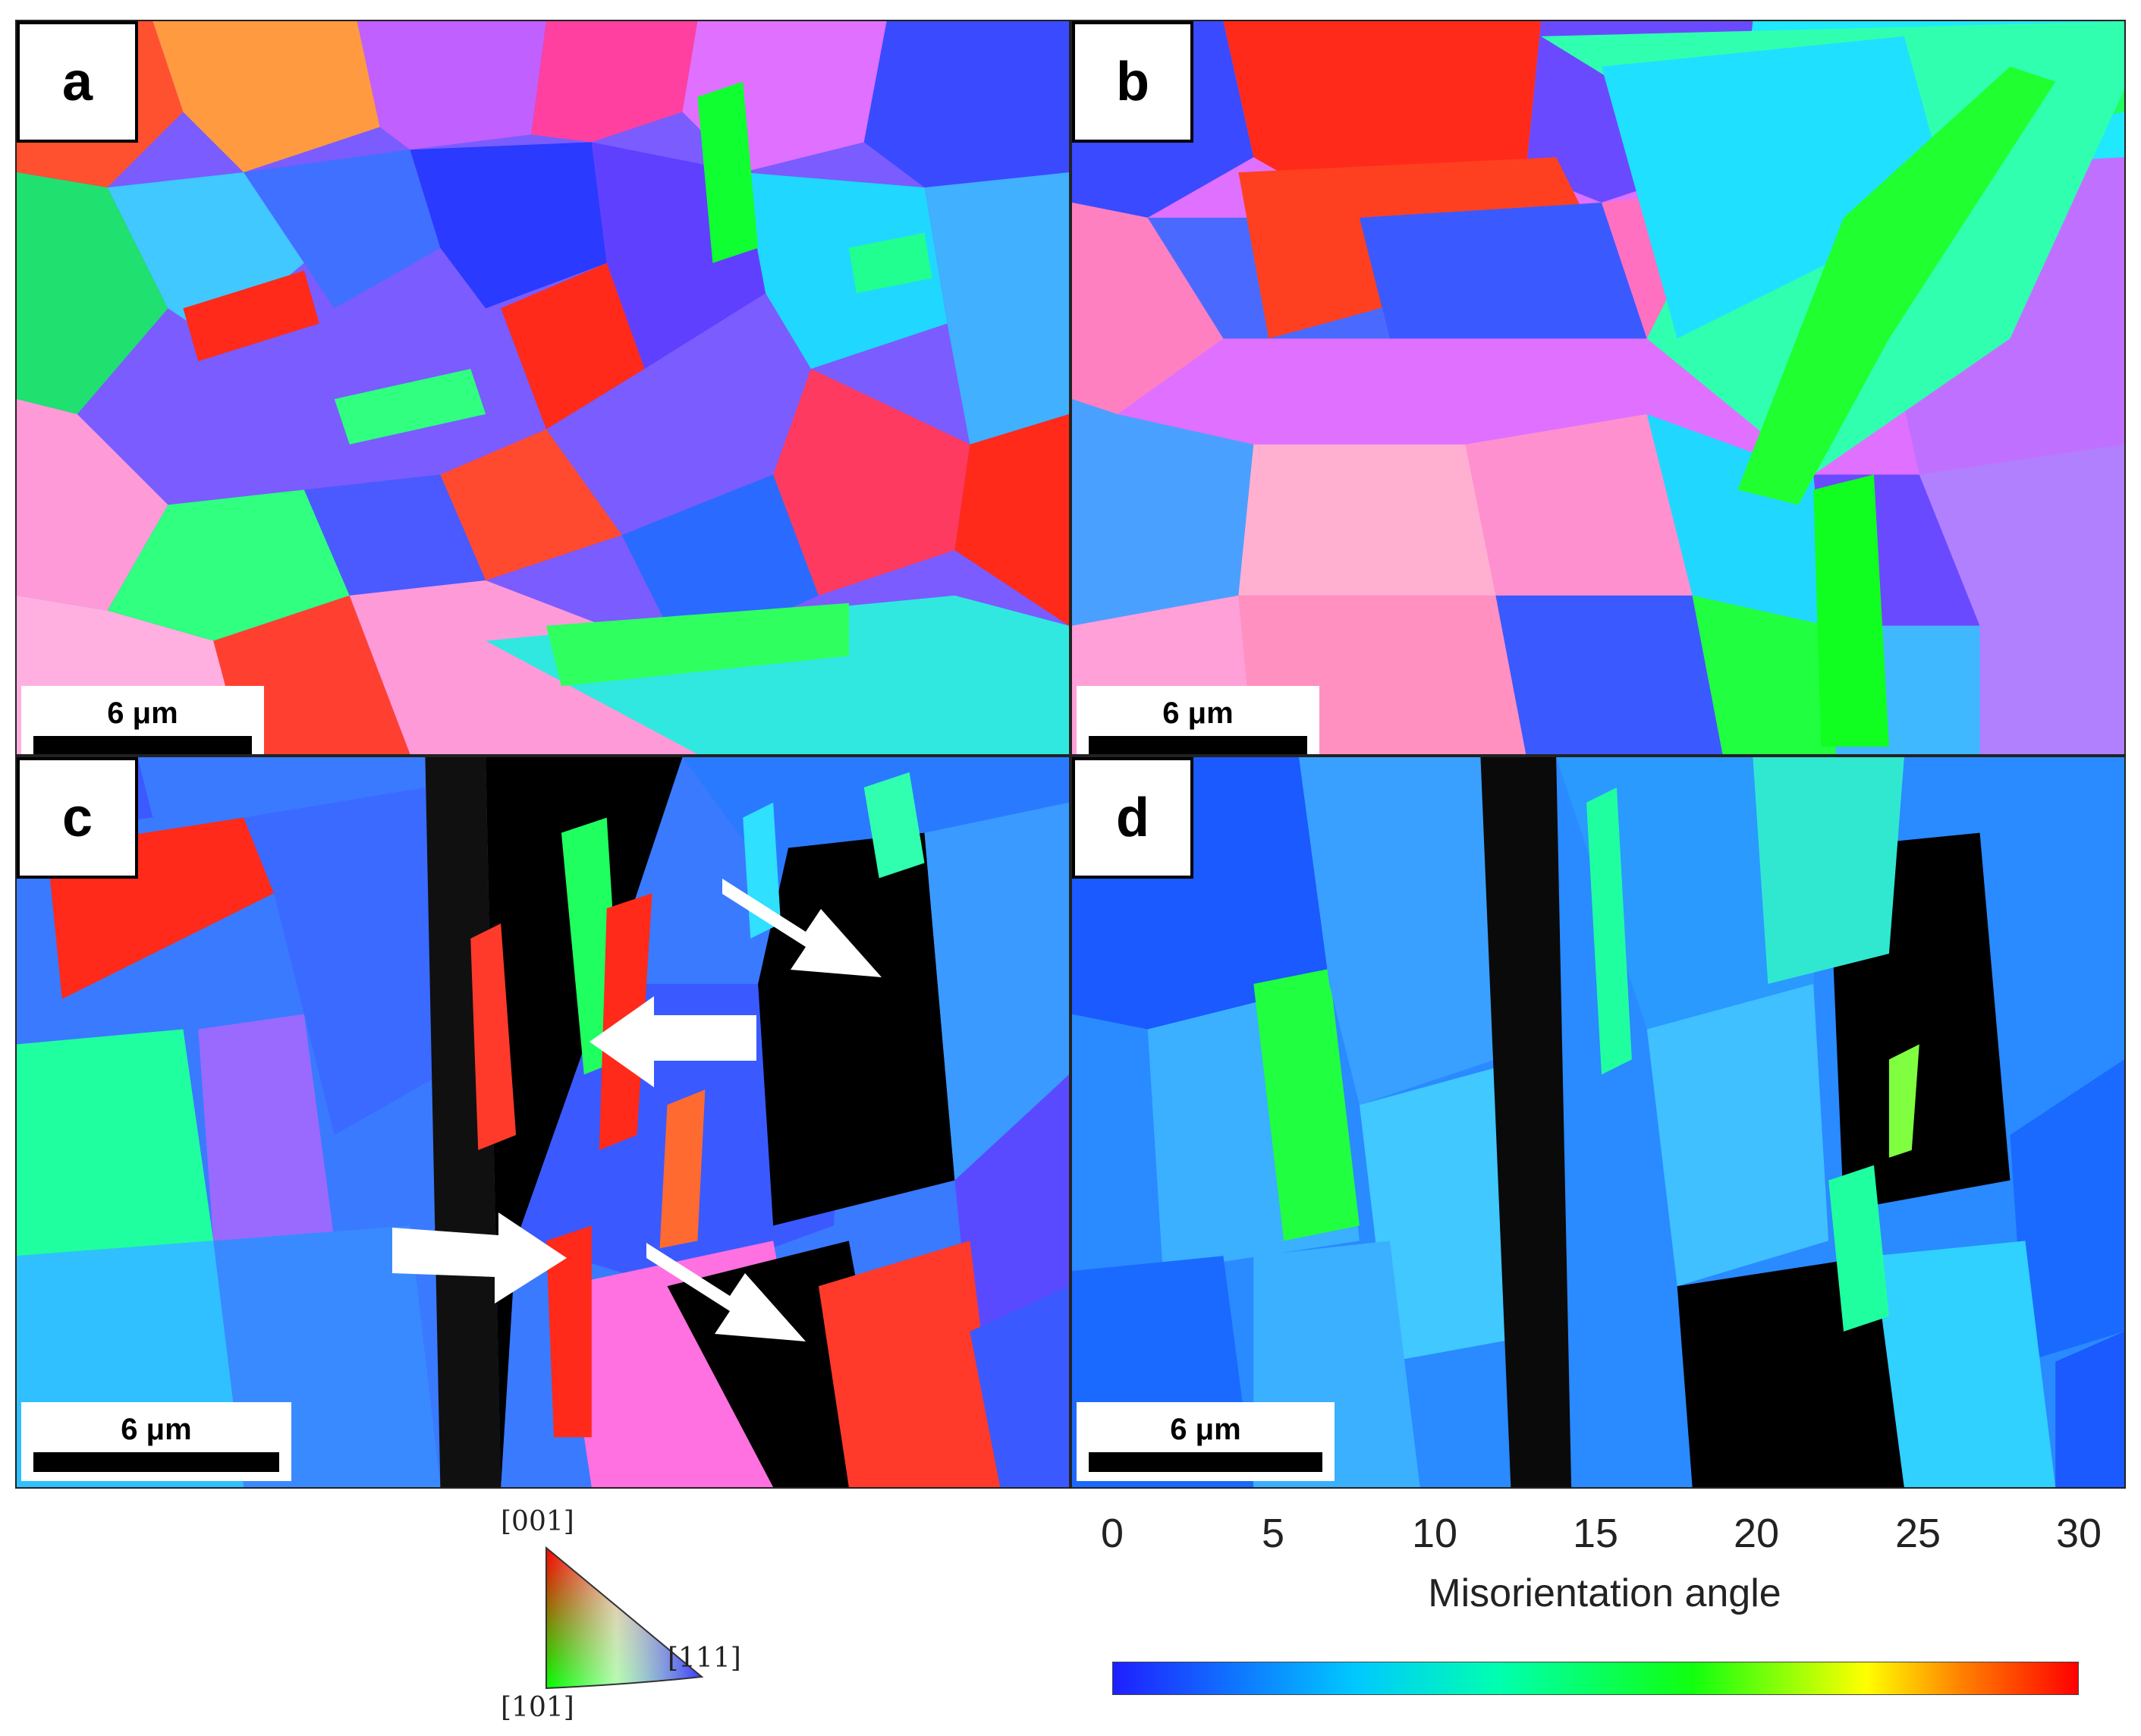 The width and height of the screenshot is (2141, 1736). I want to click on scale-bar-b: 6 μm, so click(1198, 720).